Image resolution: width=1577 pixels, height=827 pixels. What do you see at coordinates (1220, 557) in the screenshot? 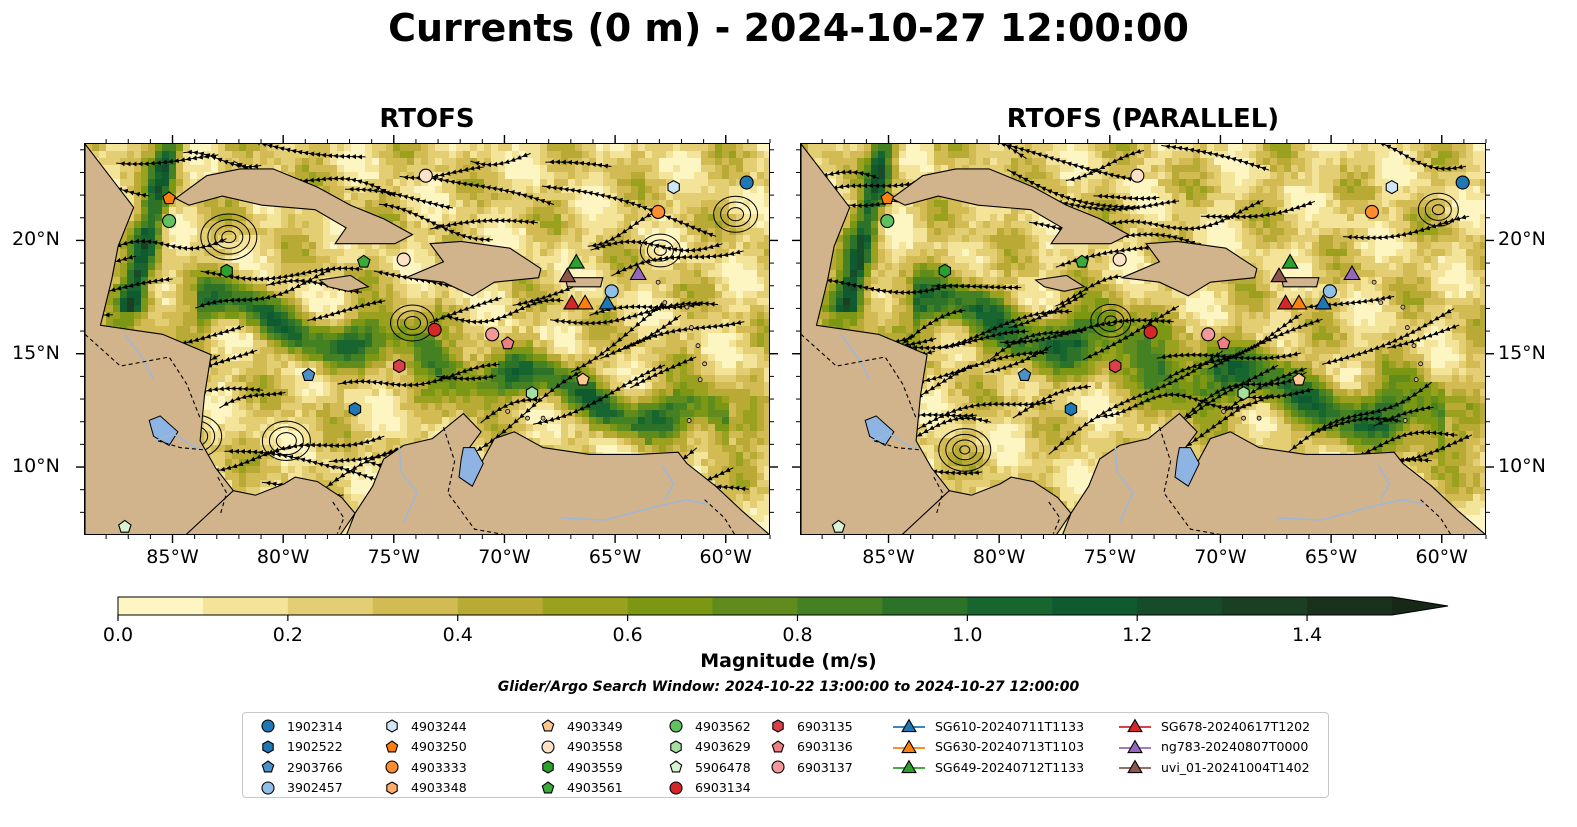
I see `lon-tick-label: 70°W` at bounding box center [1220, 557].